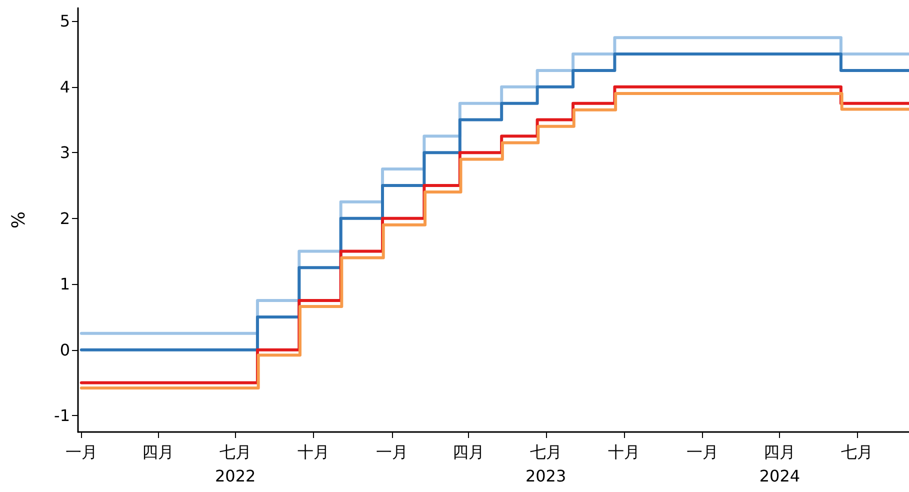 The height and width of the screenshot is (492, 909). What do you see at coordinates (235, 464) in the screenshot?
I see `x-tick-label: 七月 2022` at bounding box center [235, 464].